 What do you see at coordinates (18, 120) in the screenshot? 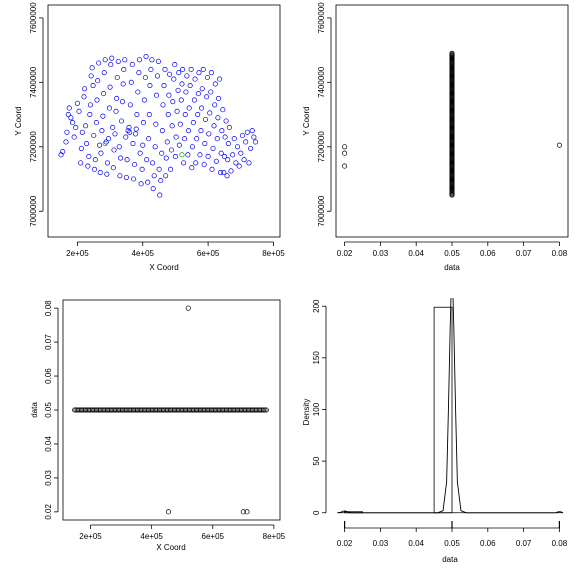
I see `y-axis-label: Y Coord` at bounding box center [18, 120].